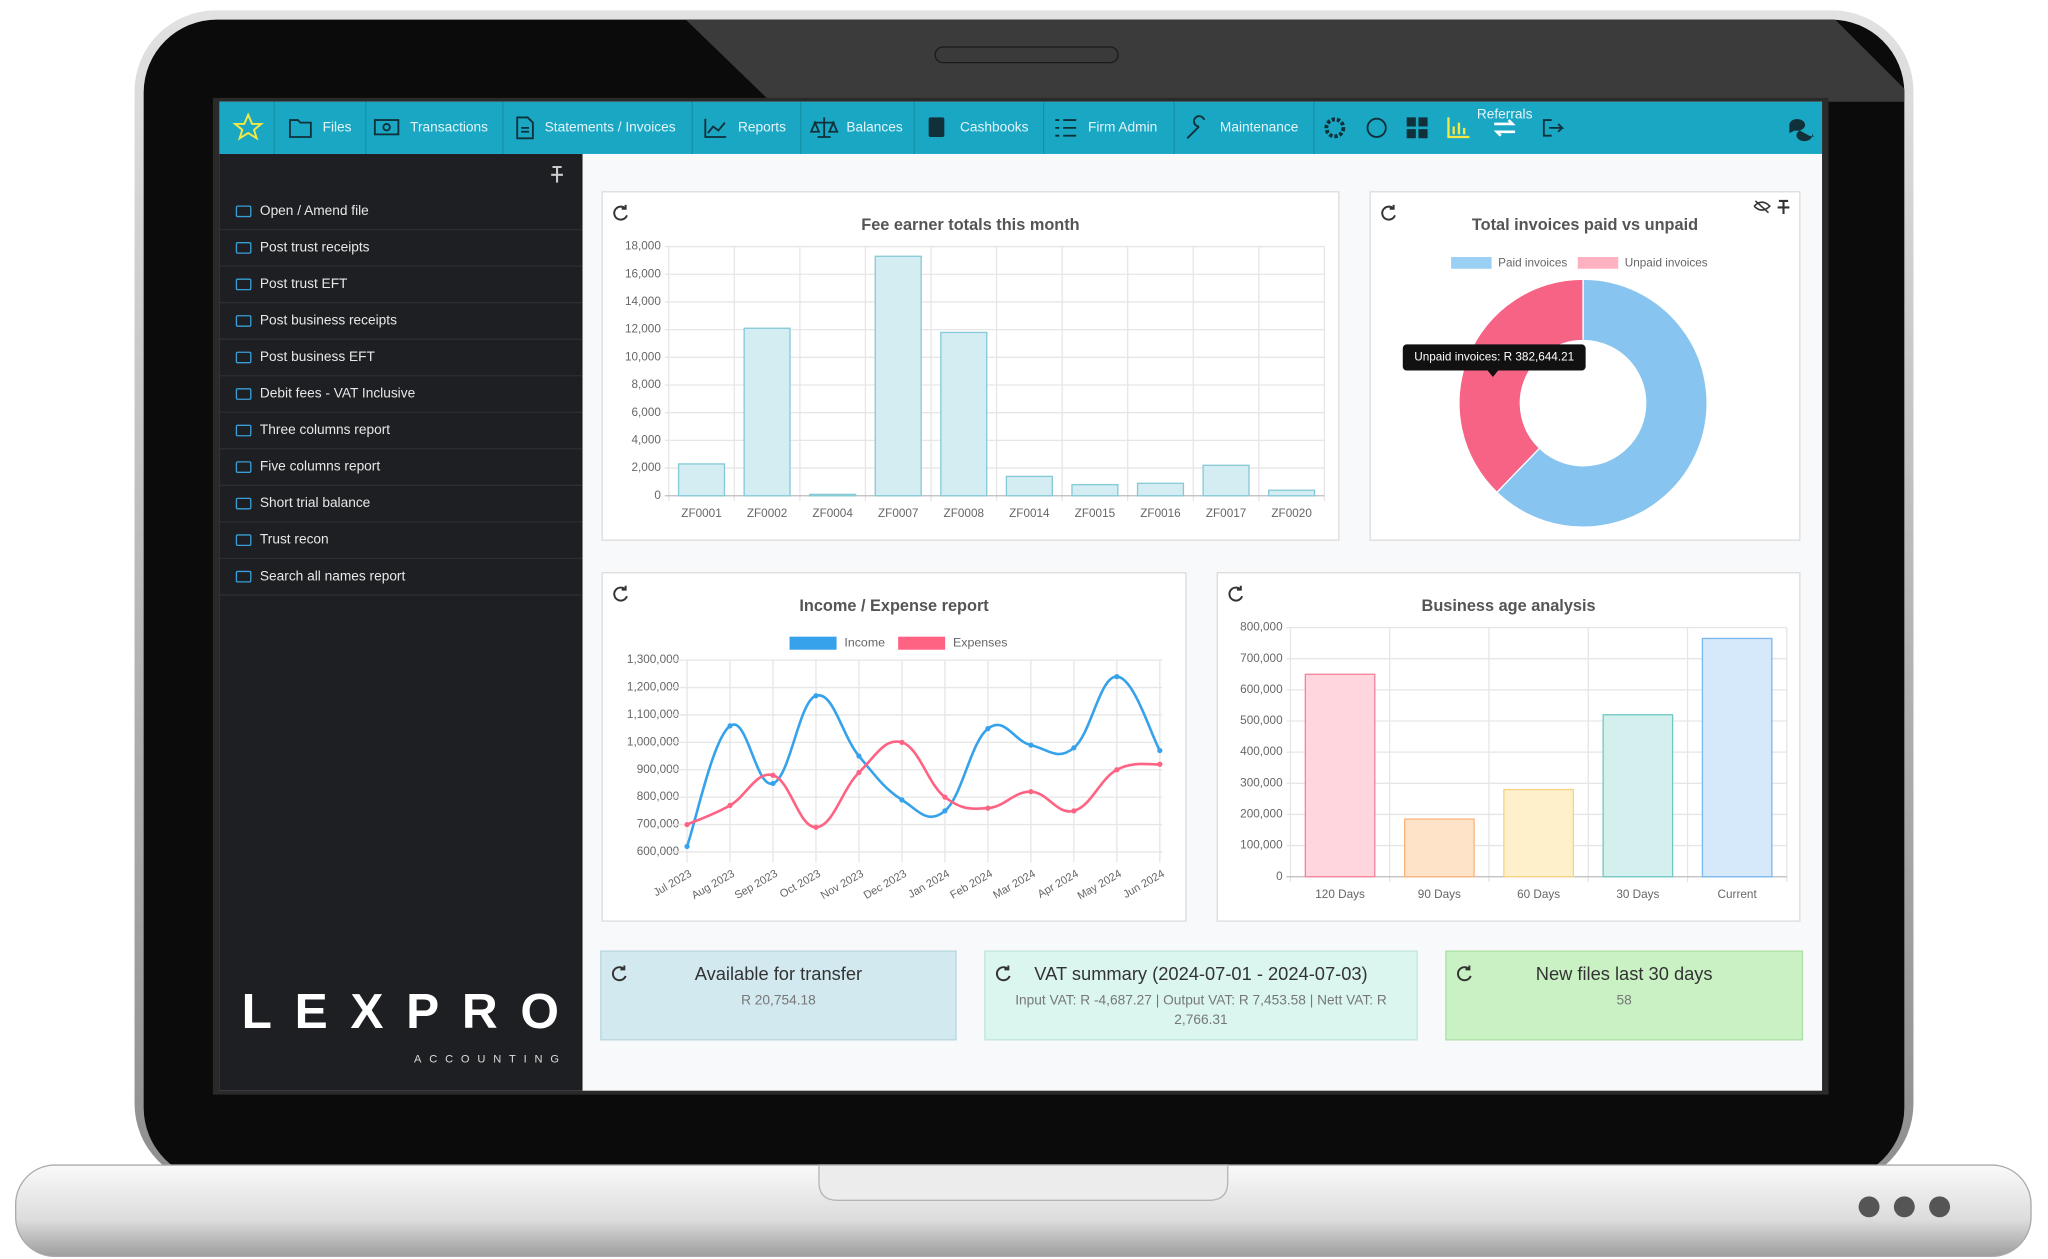 Image resolution: width=2048 pixels, height=1259 pixels. Describe the element at coordinates (643, 246) in the screenshot. I see `y-tick-label: 18,000` at that location.